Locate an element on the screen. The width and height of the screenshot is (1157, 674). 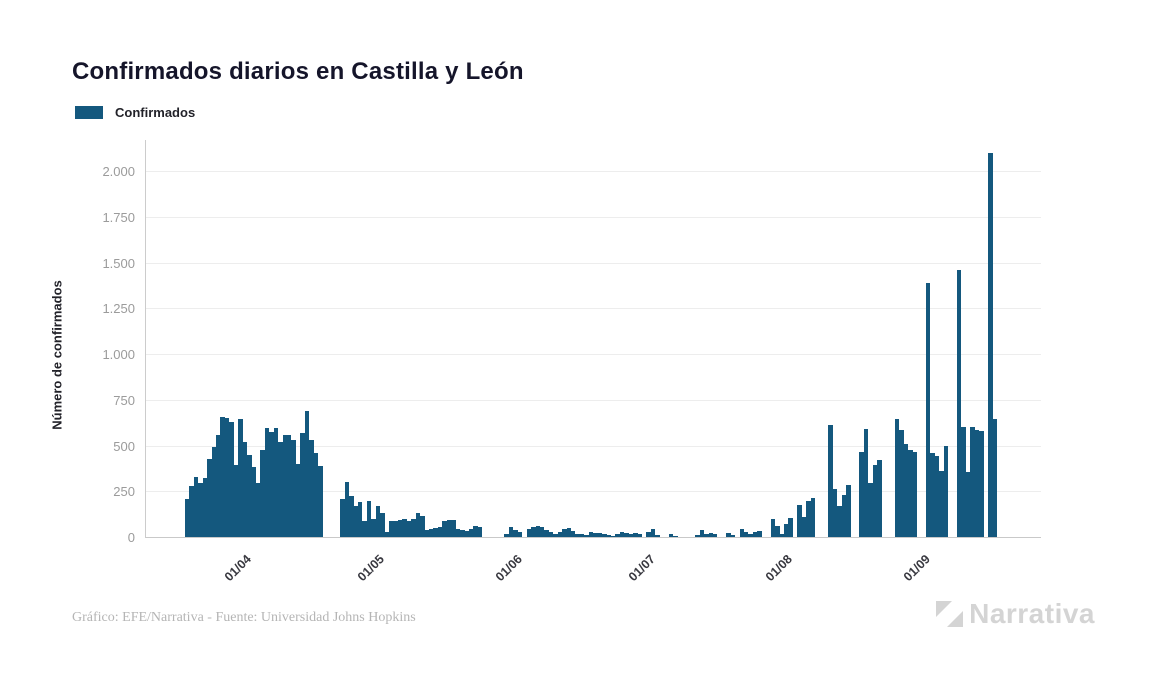
x-tick-label: 01/09 is located at coordinates (916, 568).